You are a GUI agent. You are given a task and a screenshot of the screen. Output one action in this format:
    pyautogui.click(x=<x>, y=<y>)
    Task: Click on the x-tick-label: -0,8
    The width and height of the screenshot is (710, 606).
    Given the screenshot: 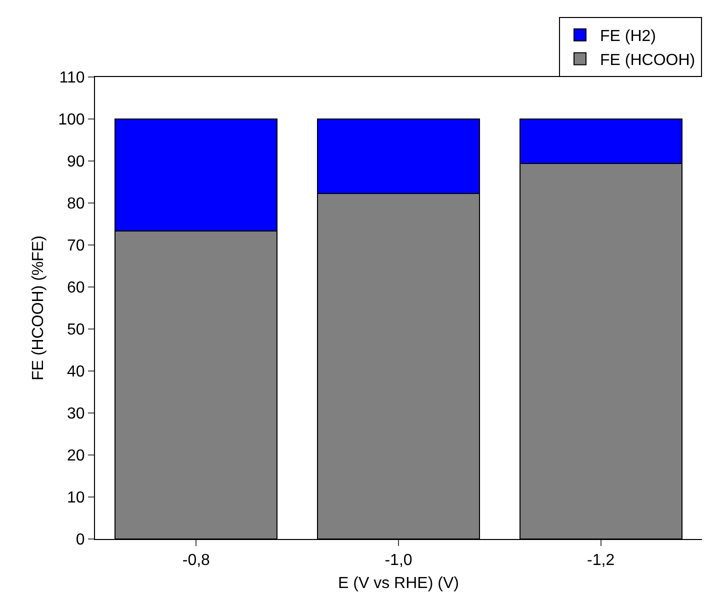 What is the action you would take?
    pyautogui.click(x=196, y=561)
    